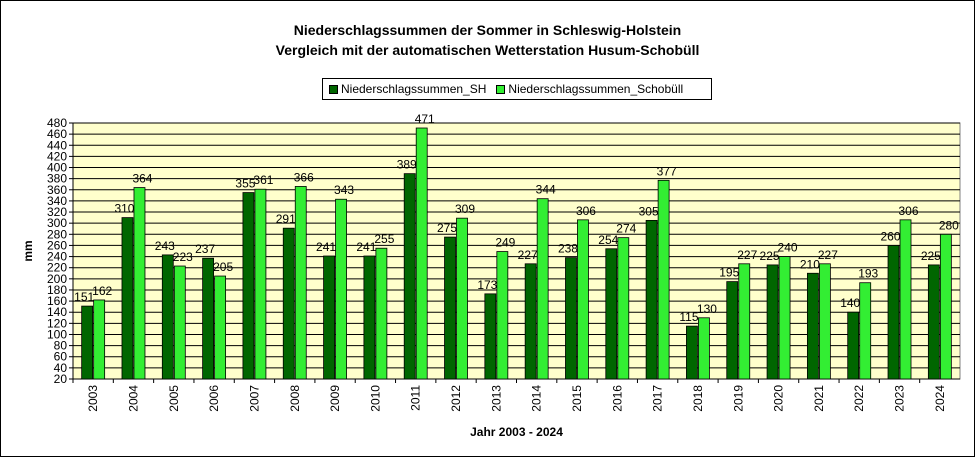 This screenshot has height=457, width=975. What do you see at coordinates (57, 257) in the screenshot?
I see `y-tick-label: 240` at bounding box center [57, 257].